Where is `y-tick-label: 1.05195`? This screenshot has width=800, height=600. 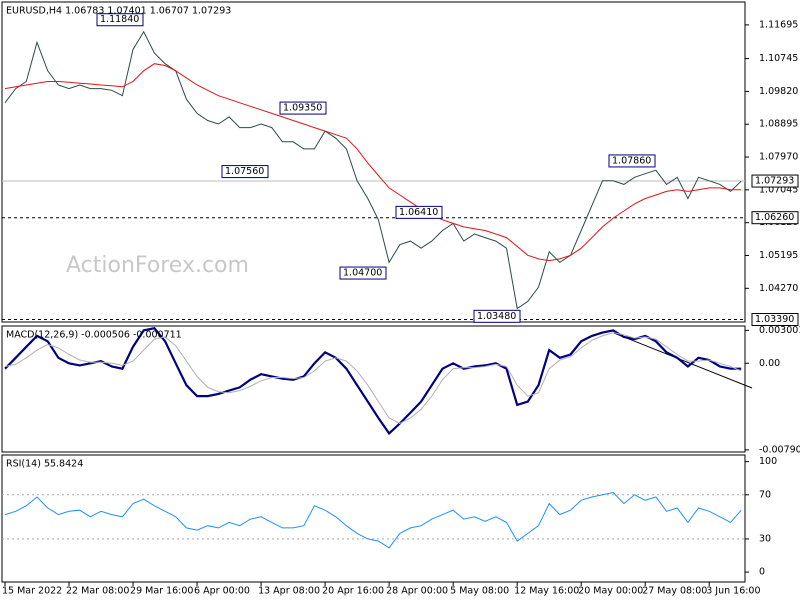
y-tick-label: 1.05195 is located at coordinates (778, 255).